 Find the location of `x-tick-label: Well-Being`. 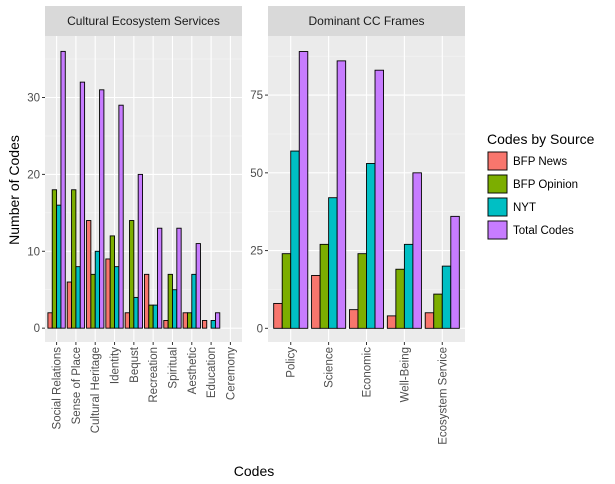

x-tick-label: Well-Being is located at coordinates (405, 374).